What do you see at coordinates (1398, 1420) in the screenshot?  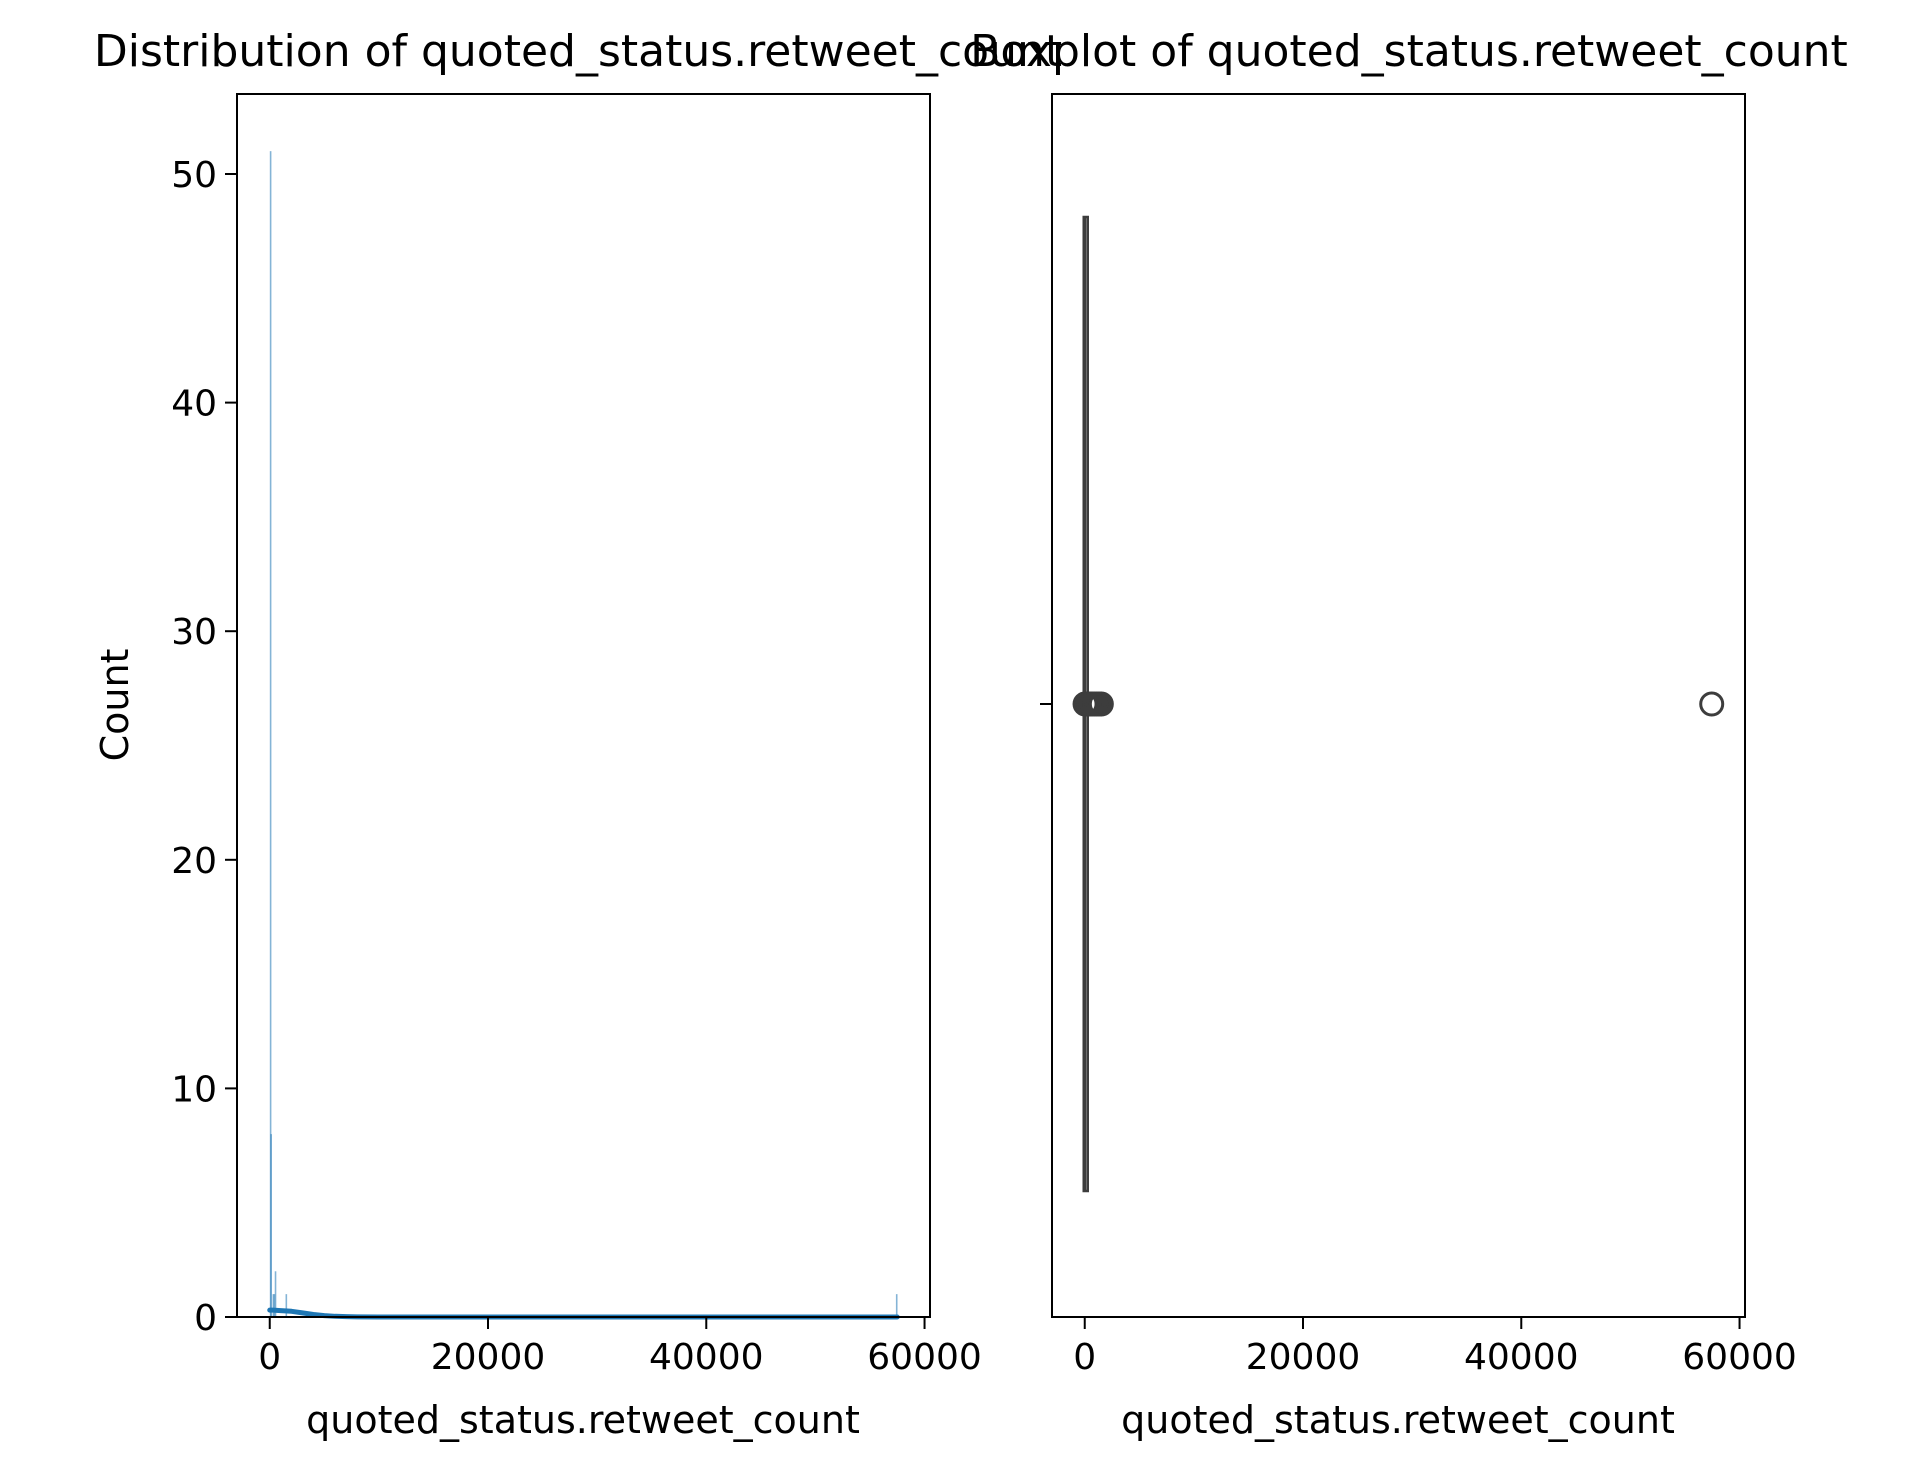 I see `boxplot-x-axis-label: quoted_status.retweet_count` at bounding box center [1398, 1420].